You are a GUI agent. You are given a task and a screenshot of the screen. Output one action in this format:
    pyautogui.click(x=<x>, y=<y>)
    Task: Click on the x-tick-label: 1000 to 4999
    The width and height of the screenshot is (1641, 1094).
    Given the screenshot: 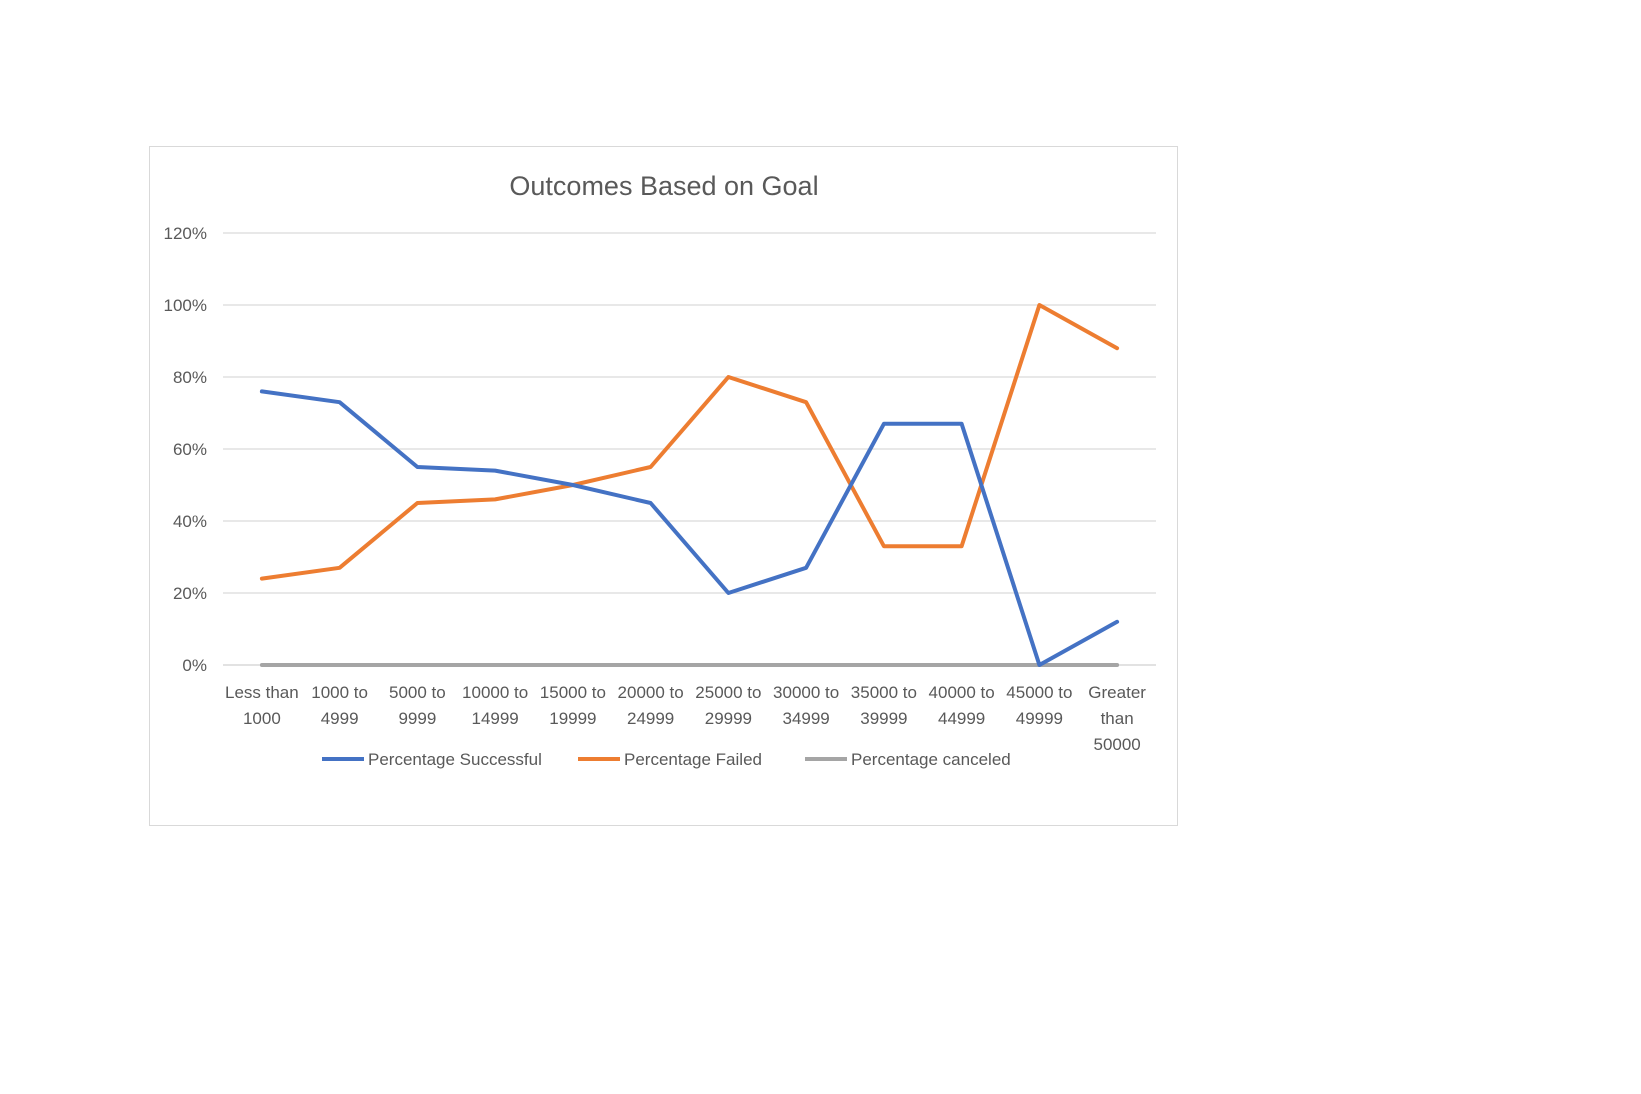 What is the action you would take?
    pyautogui.click(x=339, y=705)
    